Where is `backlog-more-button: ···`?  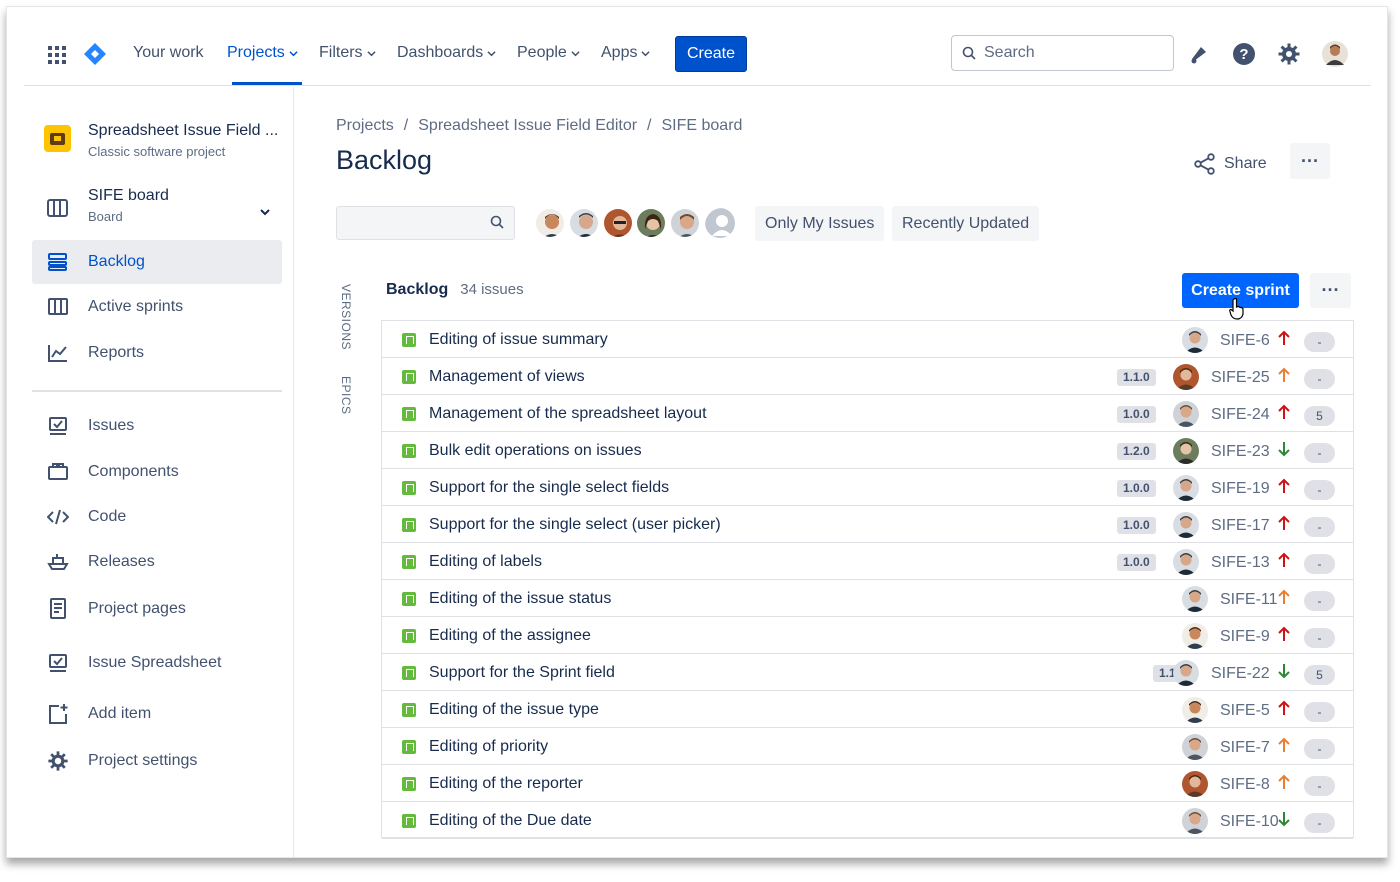 backlog-more-button: ··· is located at coordinates (1330, 290).